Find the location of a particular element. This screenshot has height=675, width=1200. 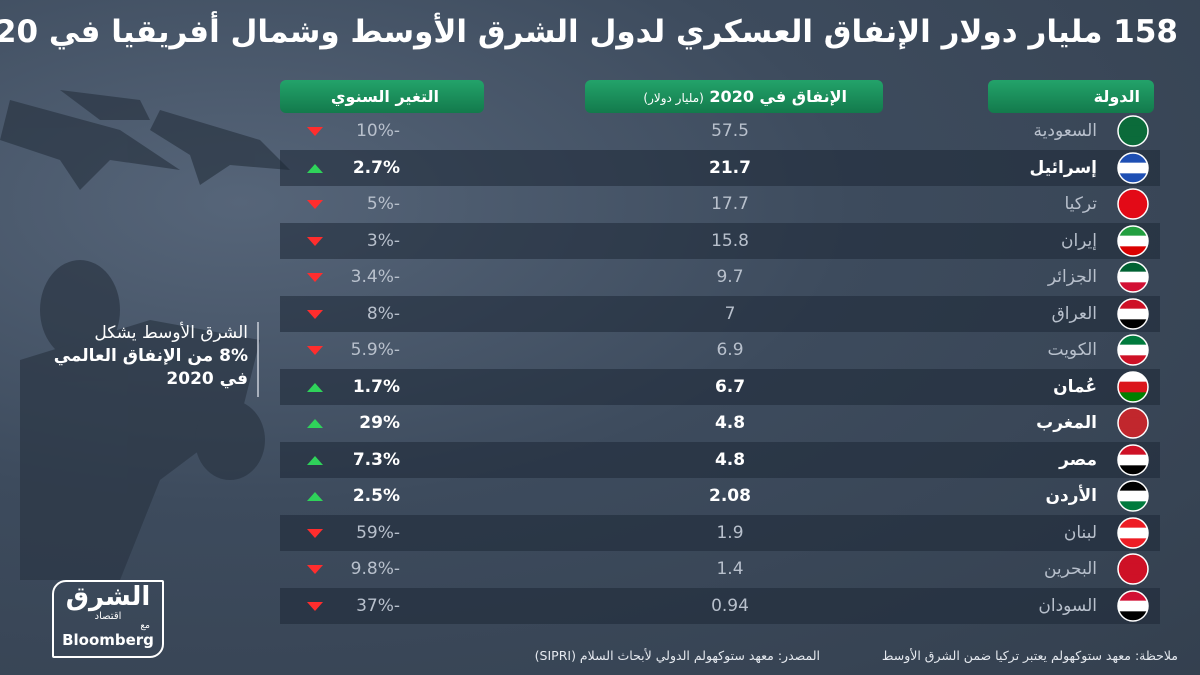

spending: 9.7 is located at coordinates (730, 277).